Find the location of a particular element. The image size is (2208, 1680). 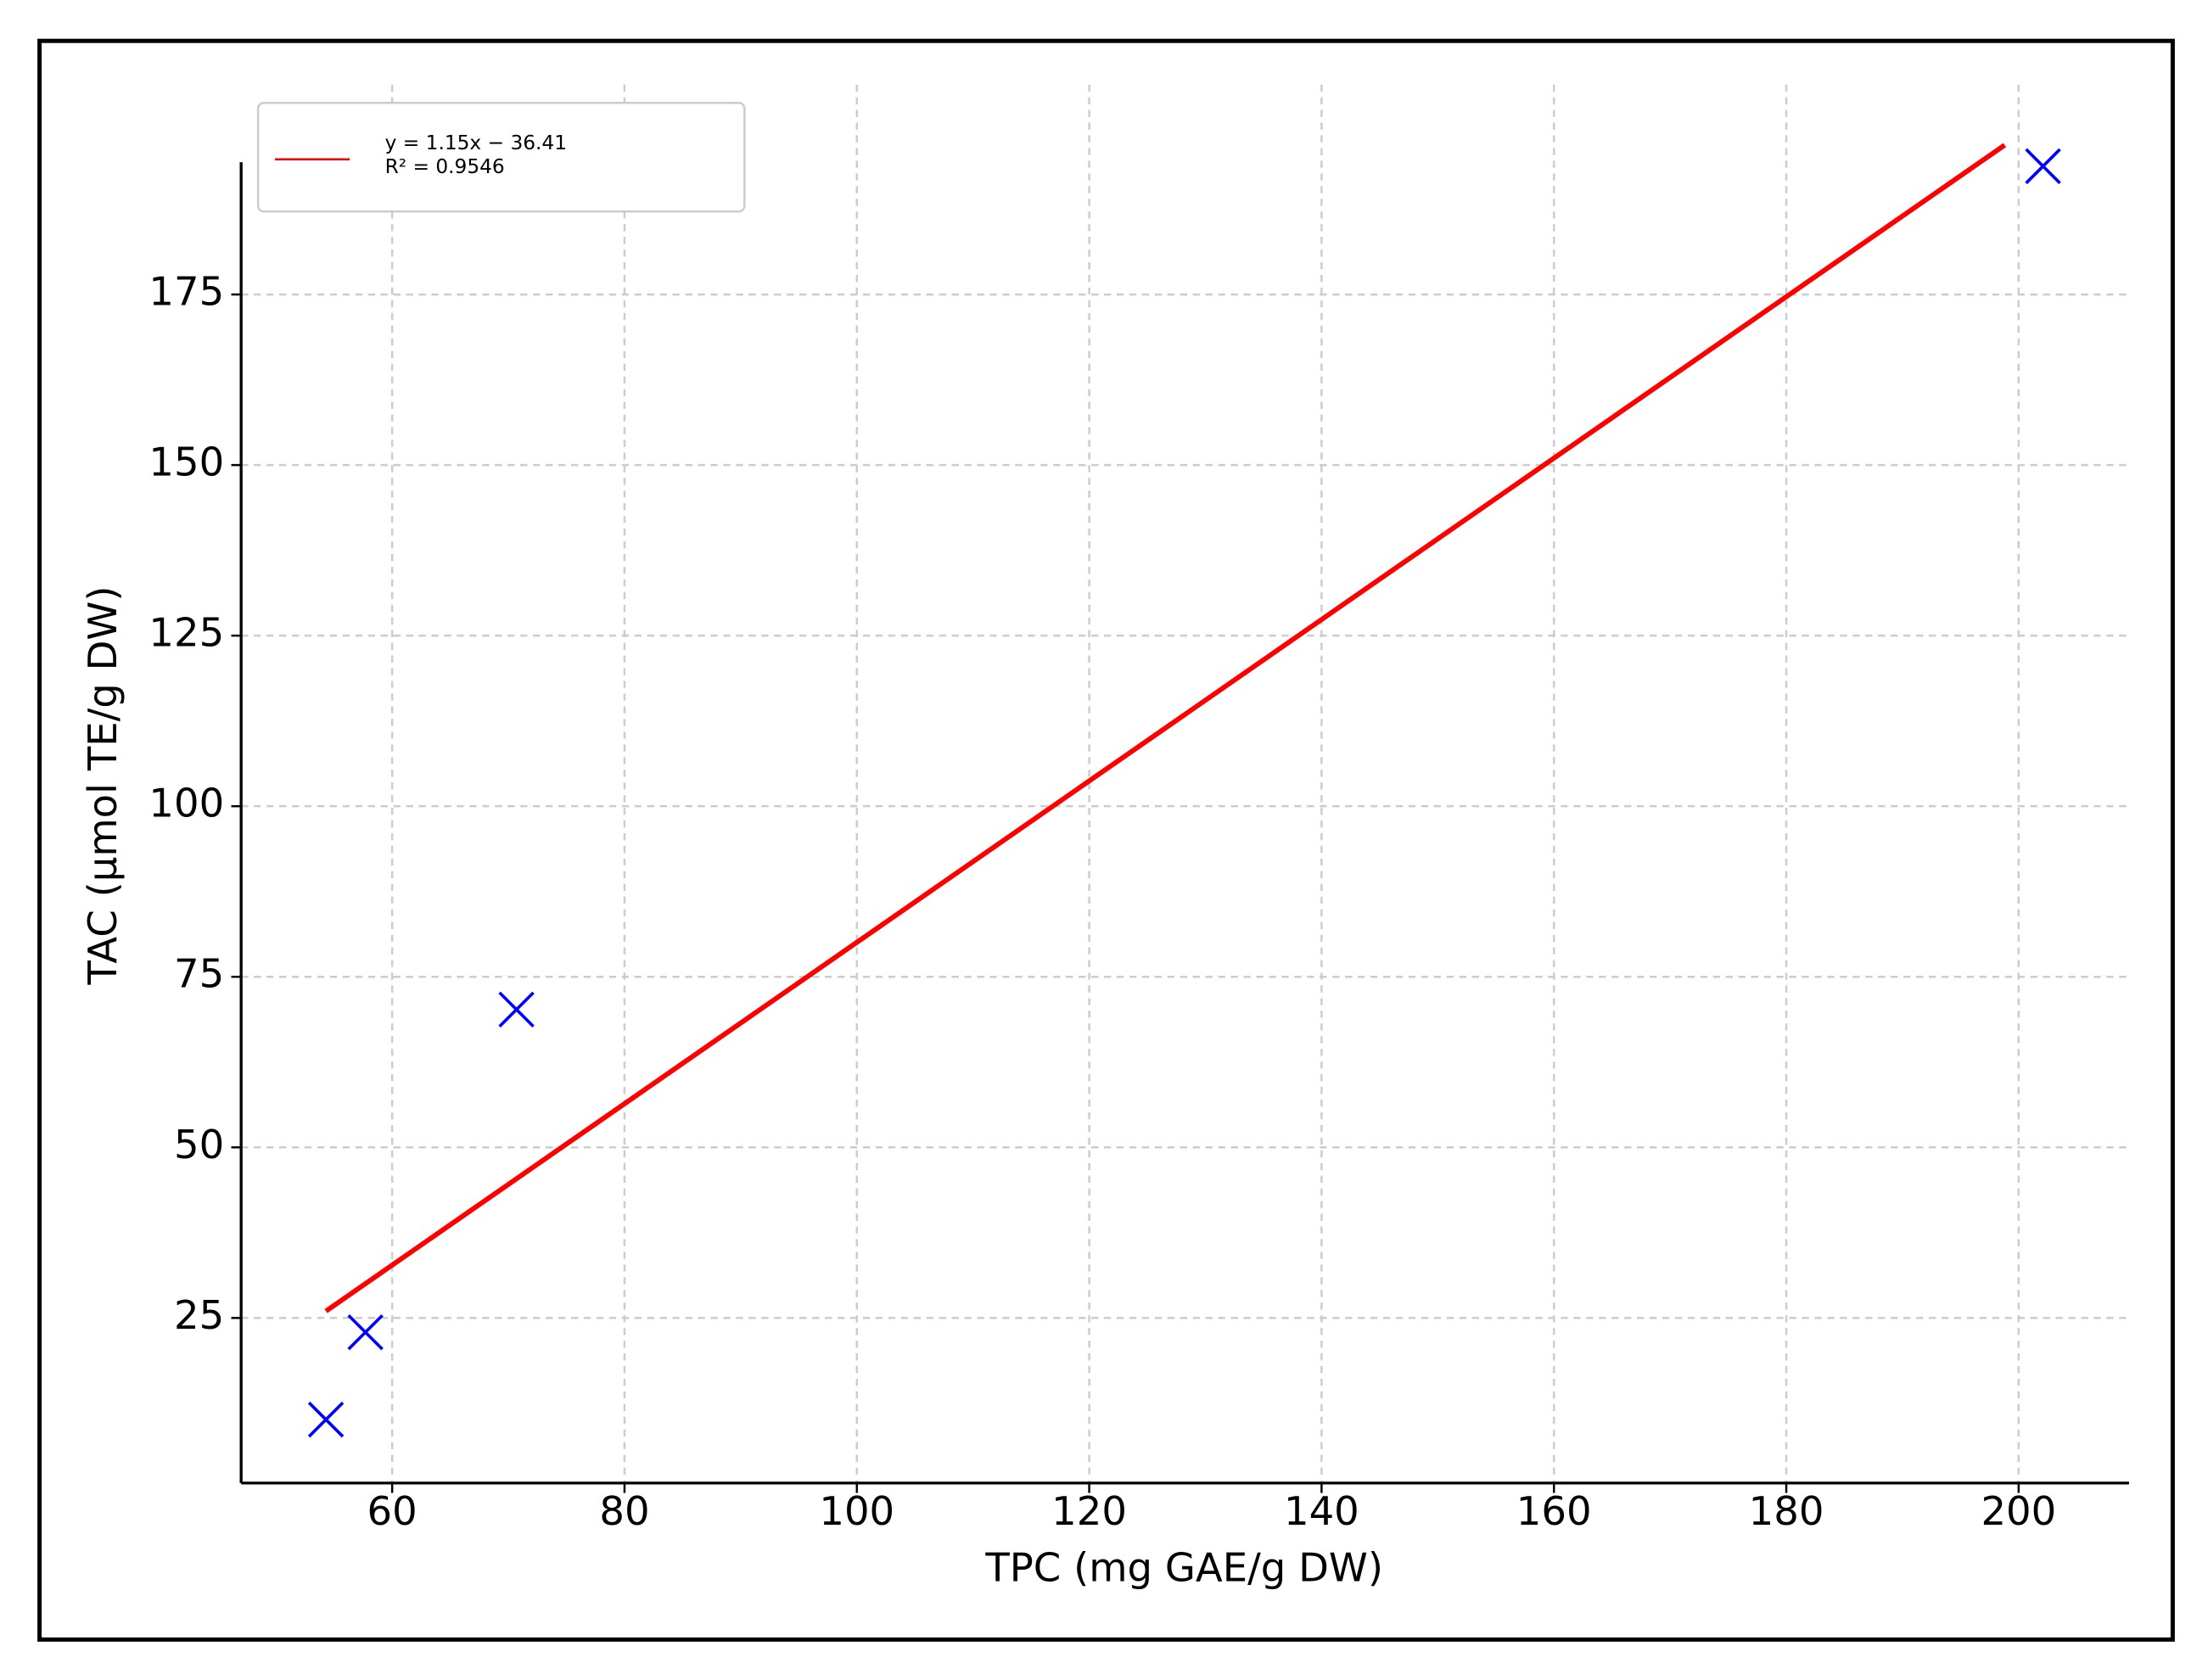

y-tick-label: 25 is located at coordinates (199, 1315).